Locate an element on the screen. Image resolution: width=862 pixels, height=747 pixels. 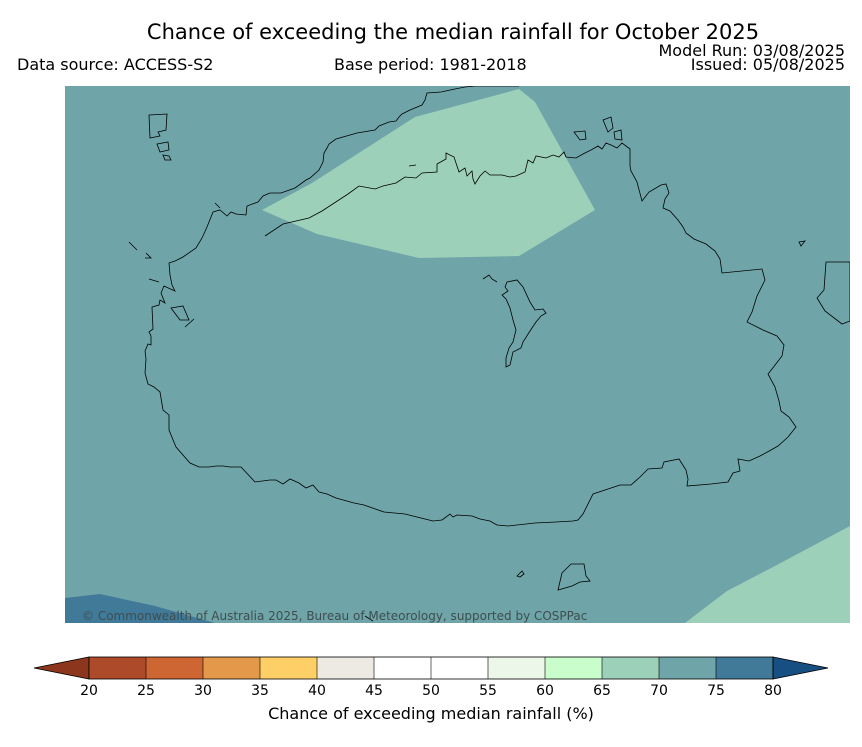
data-source-label: Data source: ACCESS-S2 is located at coordinates (115, 64).